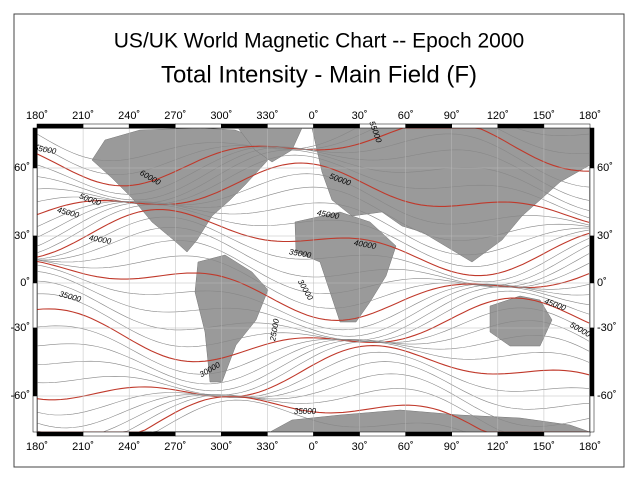  I want to click on top-longitude: 150˚, so click(544, 116).